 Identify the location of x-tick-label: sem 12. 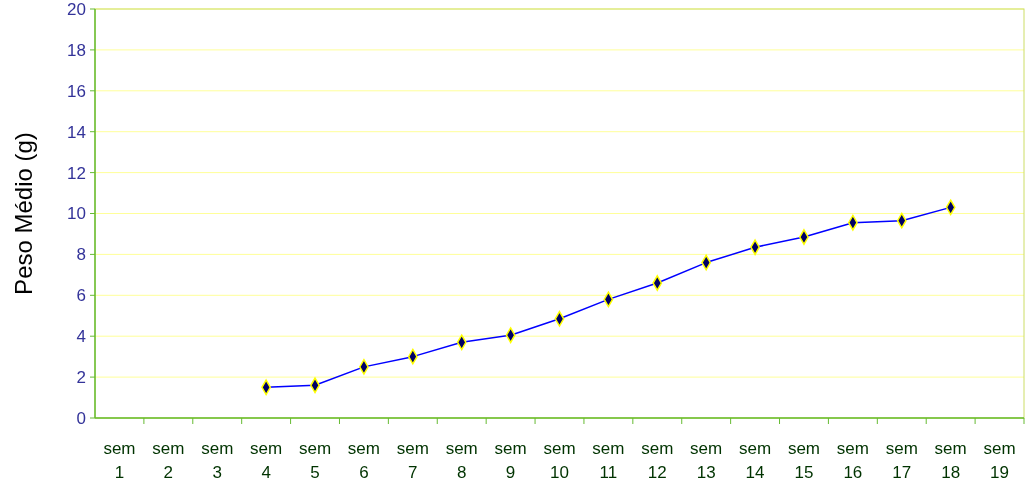
(657, 460).